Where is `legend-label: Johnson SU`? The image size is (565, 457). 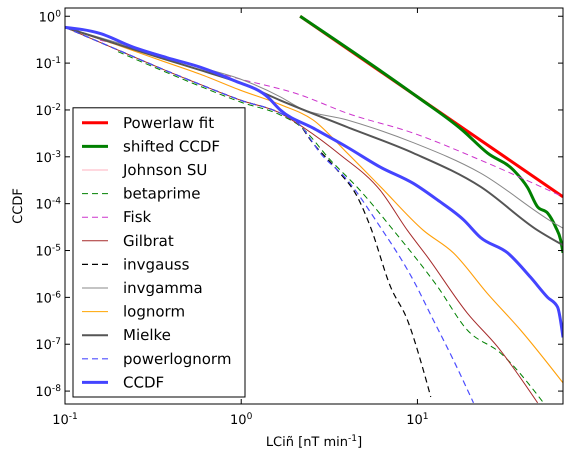
legend-label: Johnson SU is located at coordinates (165, 170).